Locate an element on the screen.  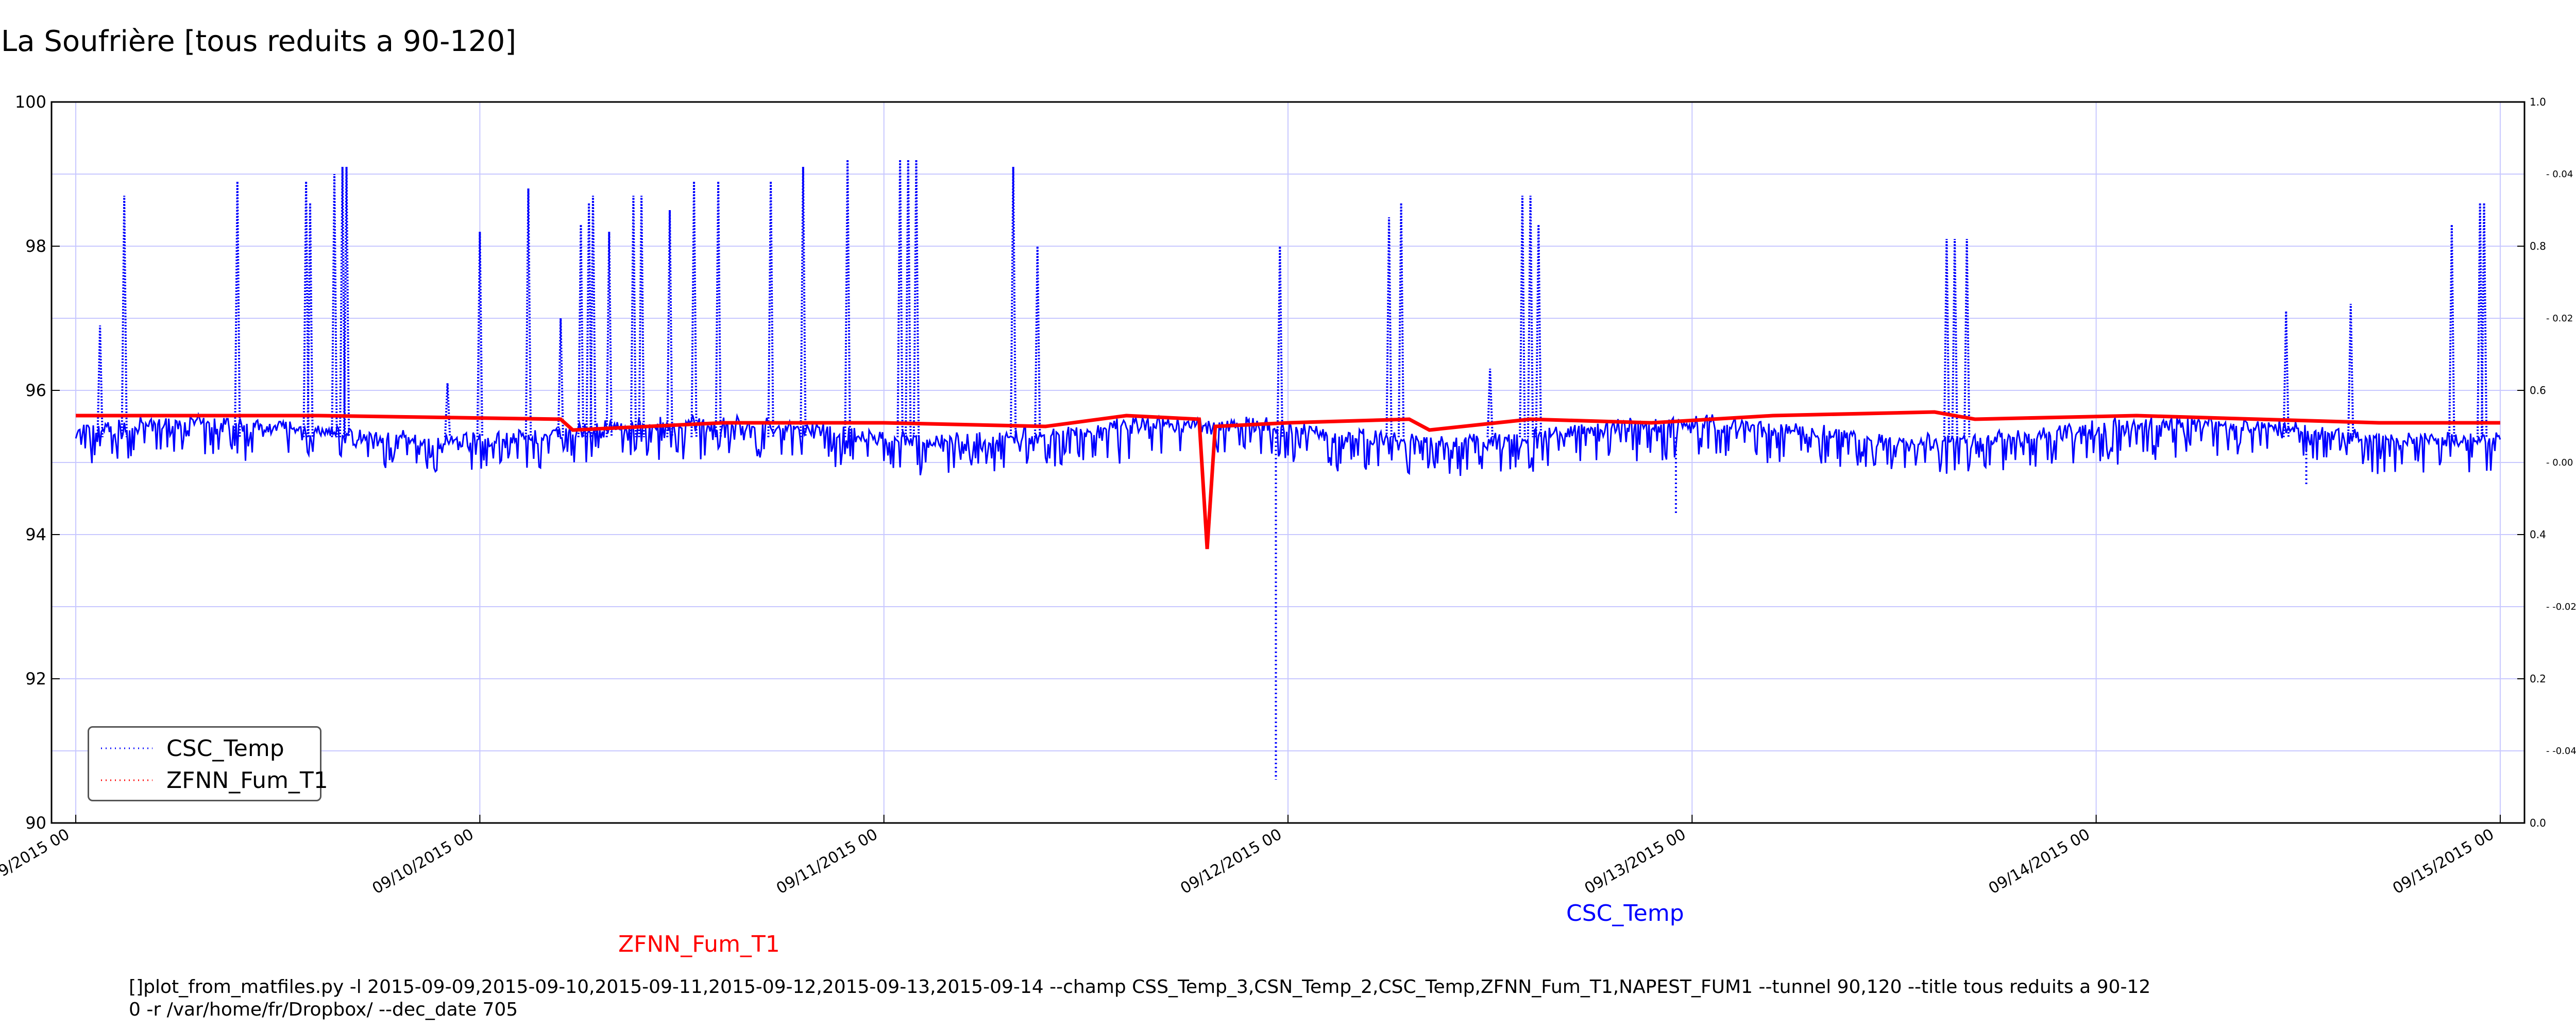
right-tick-label: 0.0 is located at coordinates (2538, 823).